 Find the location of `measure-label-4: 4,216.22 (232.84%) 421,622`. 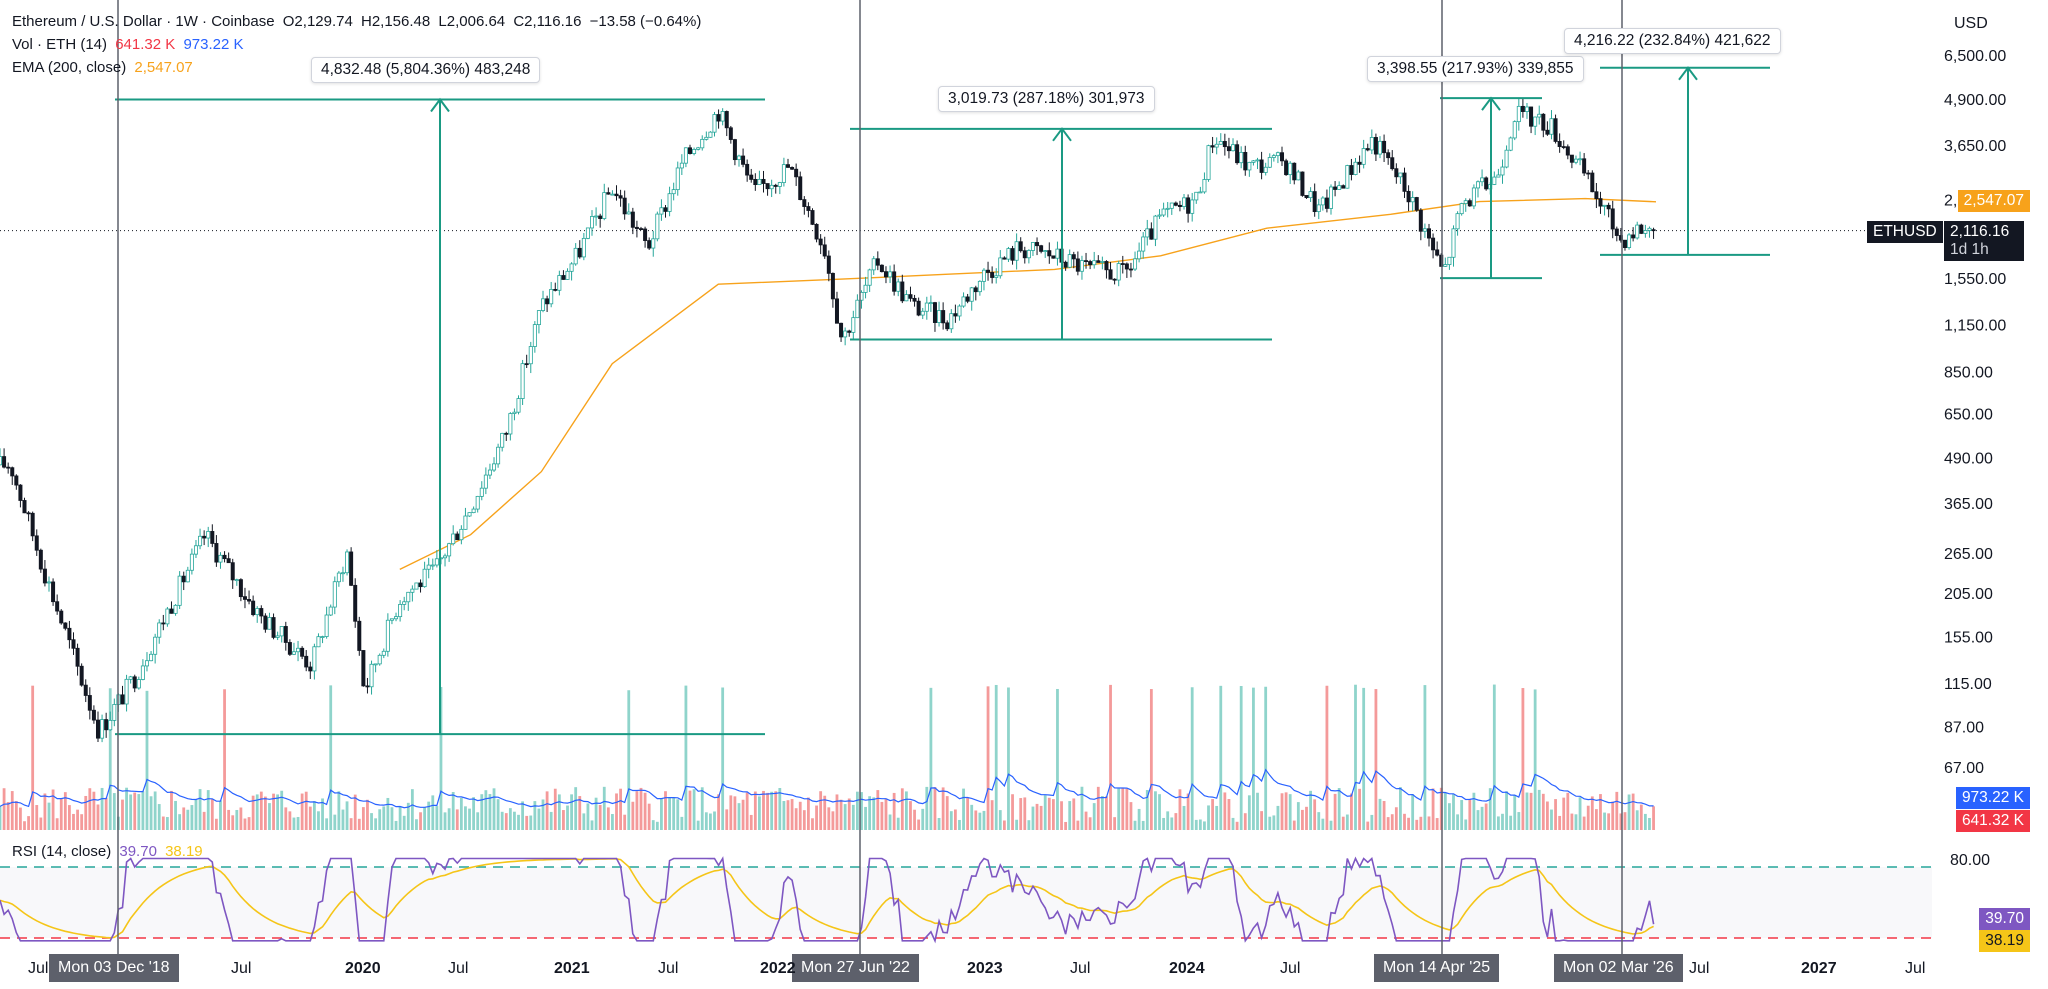

measure-label-4: 4,216.22 (232.84%) 421,622 is located at coordinates (1672, 41).